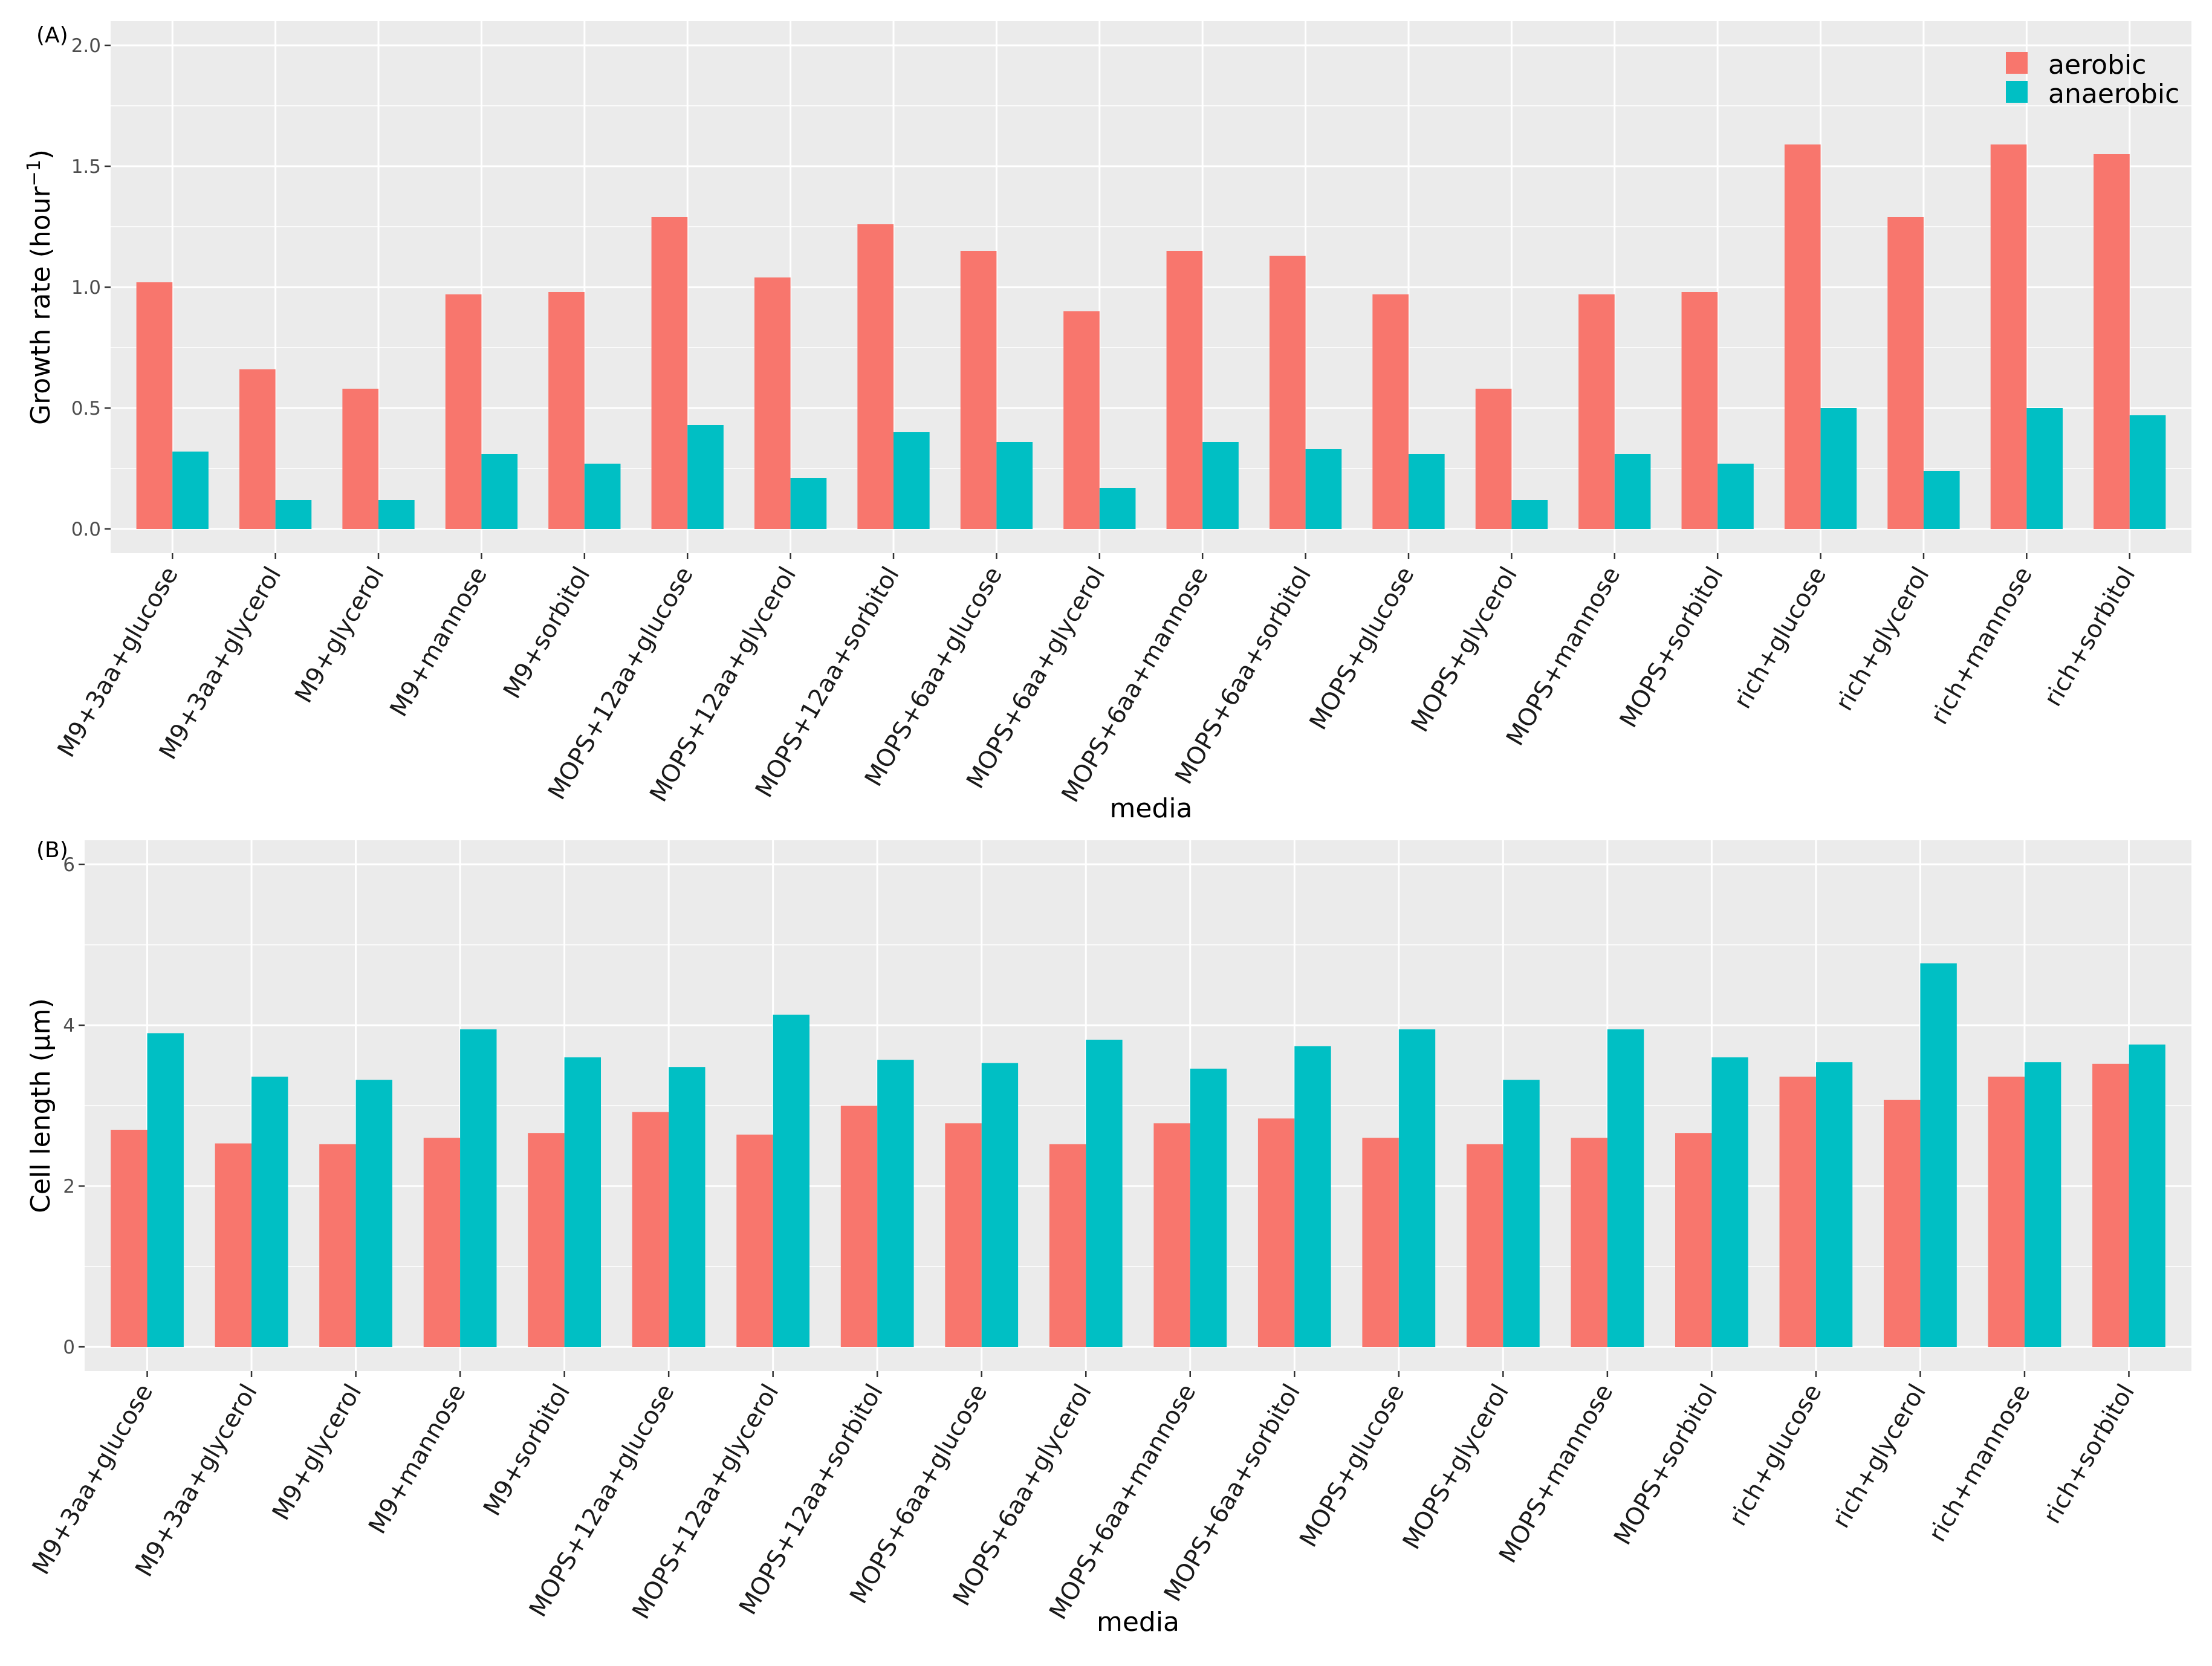  Describe the element at coordinates (86, 409) in the screenshot. I see `y-tick-label: 0.5` at that location.